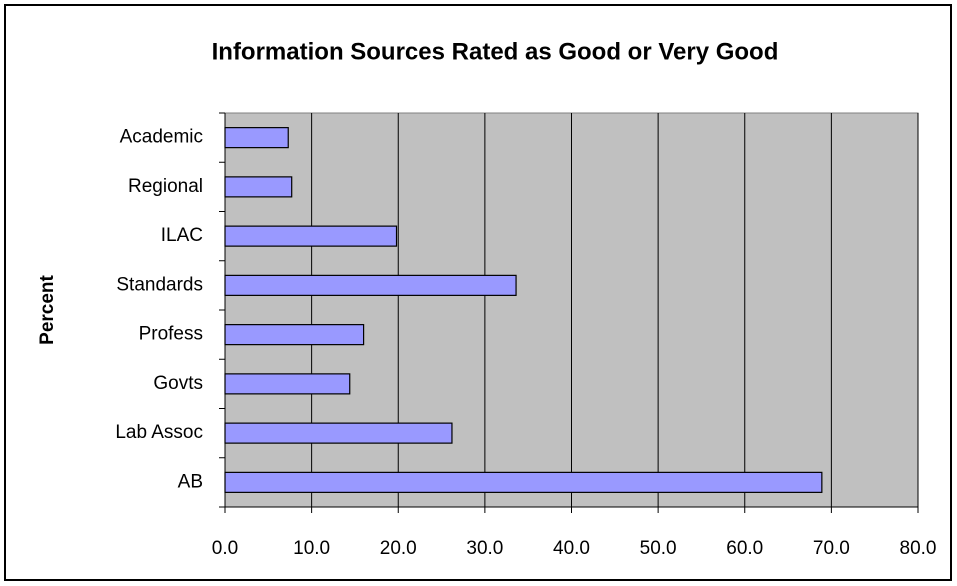 The width and height of the screenshot is (957, 586). Describe the element at coordinates (571, 548) in the screenshot. I see `x-tick-label: 40.0` at that location.